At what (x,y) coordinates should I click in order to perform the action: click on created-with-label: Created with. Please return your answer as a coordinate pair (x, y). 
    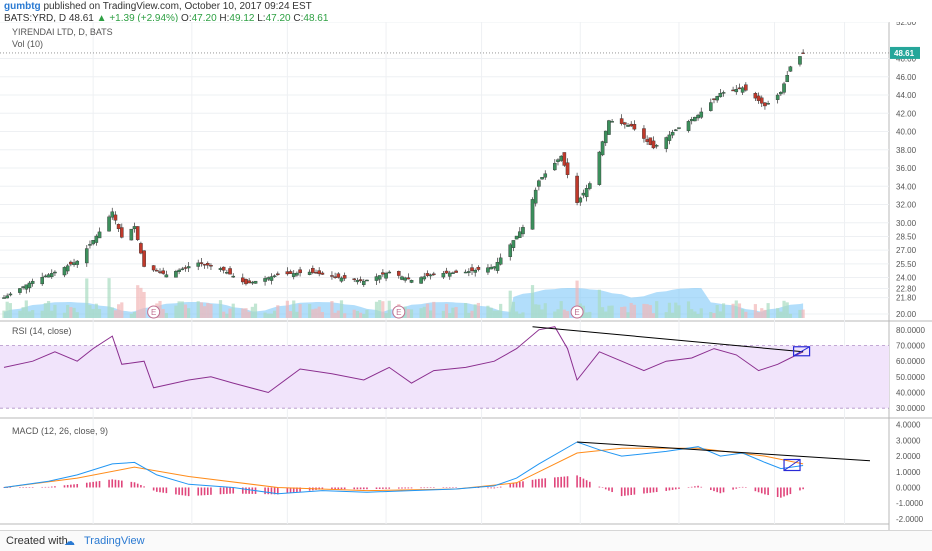
    Looking at the image, I should click on (37, 541).